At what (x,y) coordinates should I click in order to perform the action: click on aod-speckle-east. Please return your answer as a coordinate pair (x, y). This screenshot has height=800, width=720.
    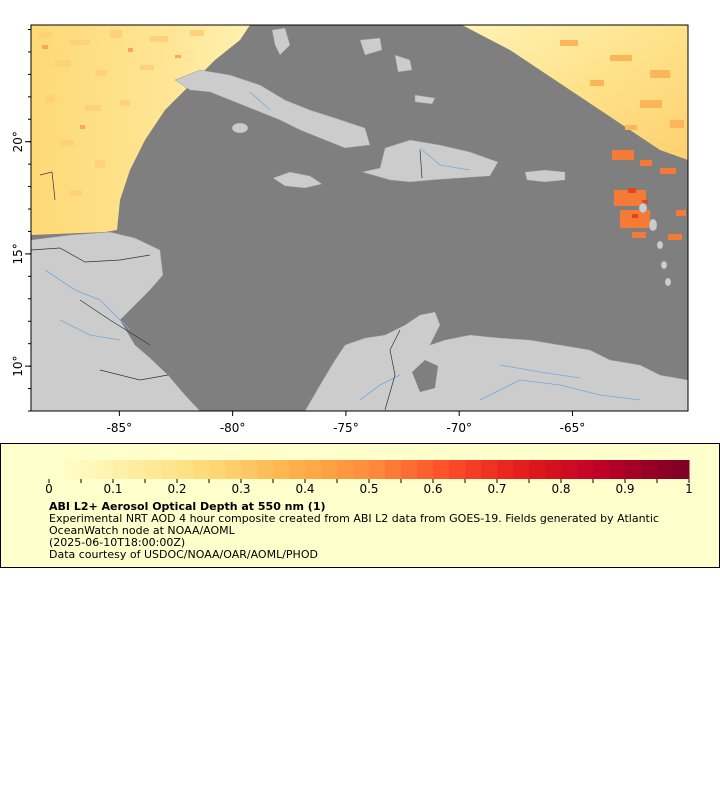
    Looking at the image, I should click on (622, 85).